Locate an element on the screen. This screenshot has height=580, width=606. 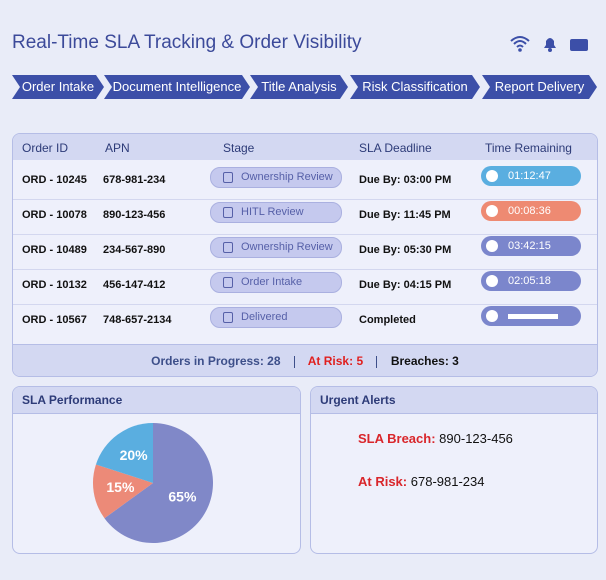
slice-label: 65% is located at coordinates (182, 497).